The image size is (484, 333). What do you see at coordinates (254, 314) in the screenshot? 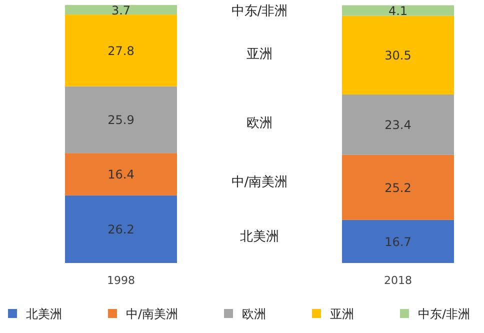
I see `legend-label: 欧洲` at bounding box center [254, 314].